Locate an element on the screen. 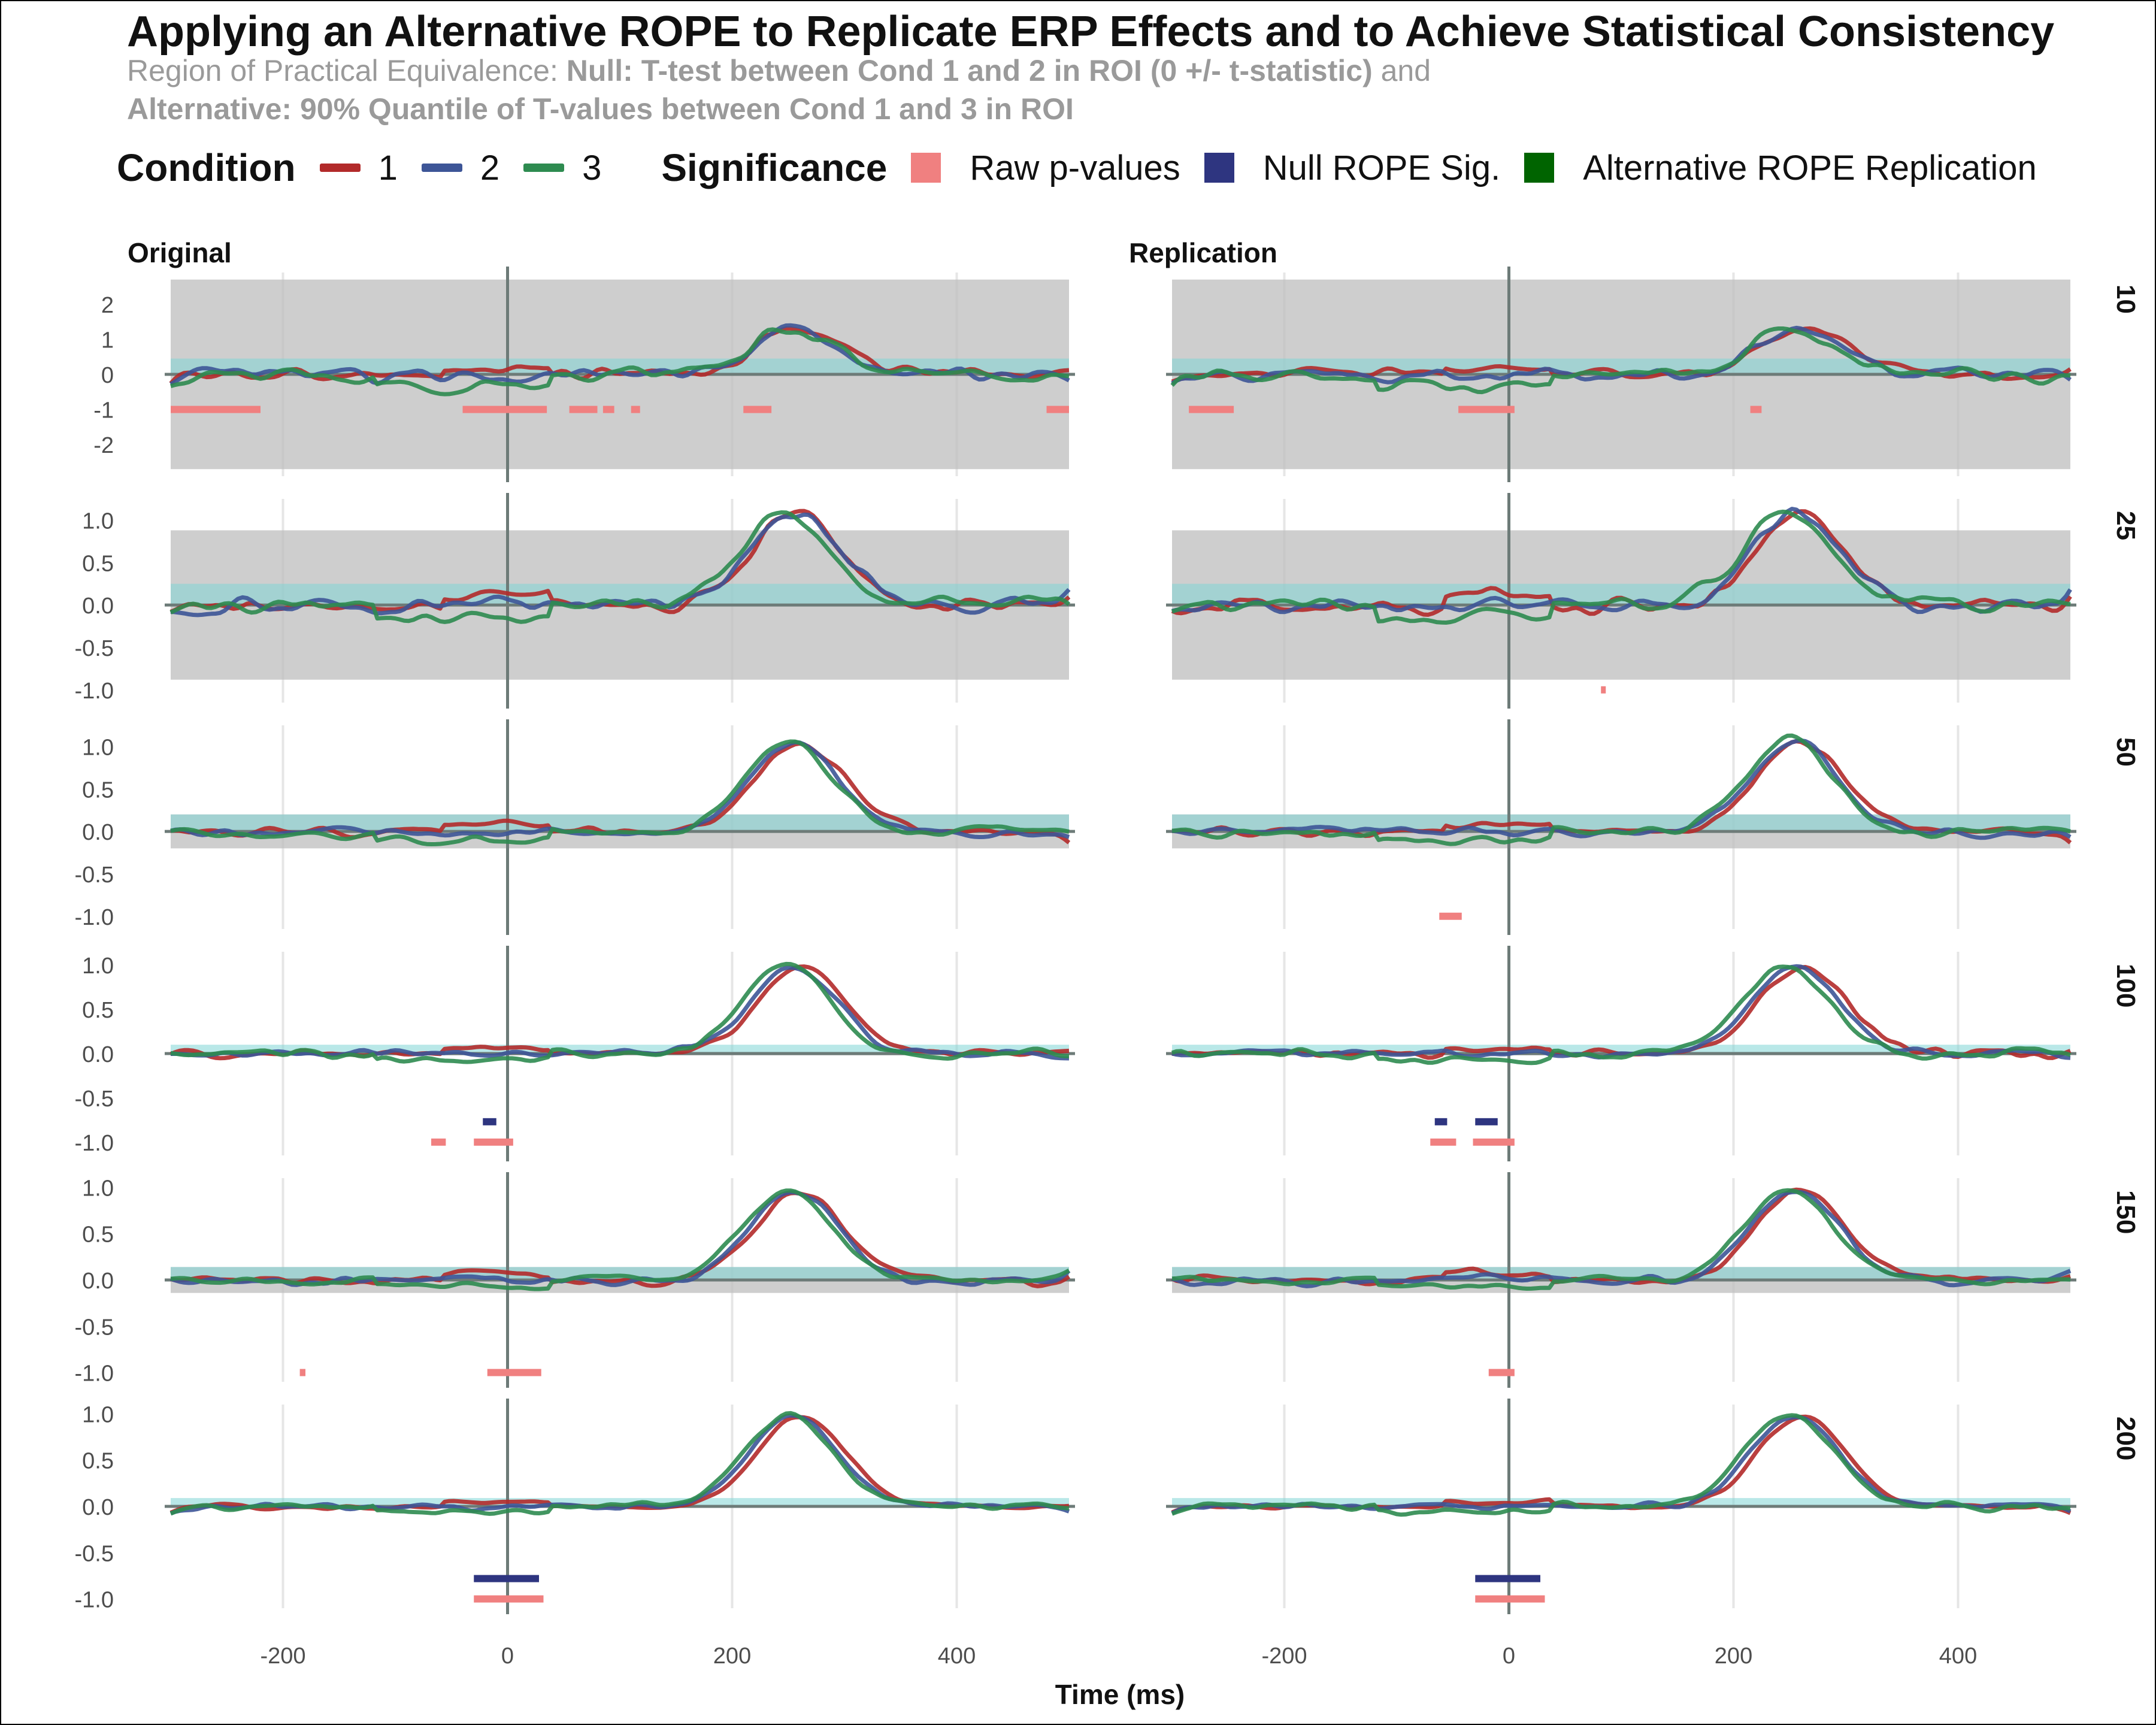 The width and height of the screenshot is (2156, 1725). legend-item-raw-p: Raw p-values is located at coordinates (1045, 168).